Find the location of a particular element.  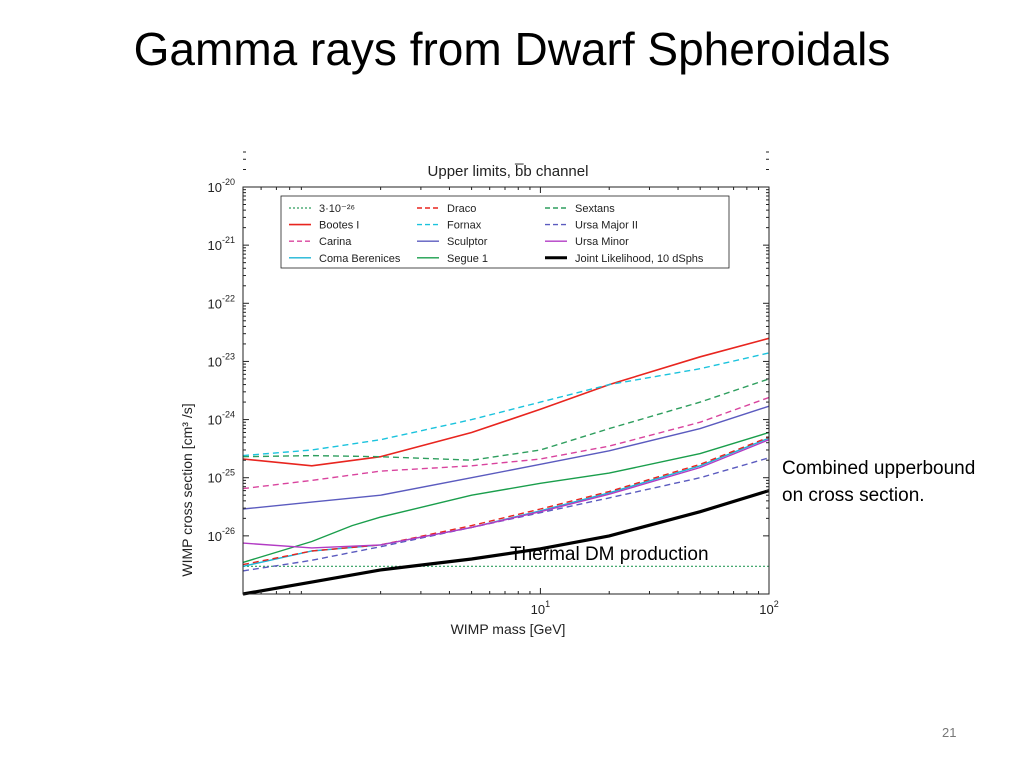

x-axis-label: WIMP mass [GeV] is located at coordinates (508, 629).